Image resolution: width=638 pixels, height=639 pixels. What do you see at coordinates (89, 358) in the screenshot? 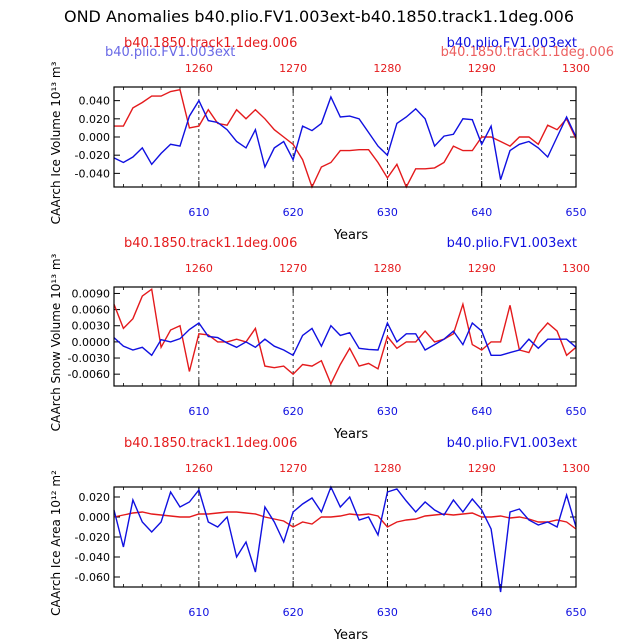
I see `y-tick-label: -0.0030` at bounding box center [89, 358].